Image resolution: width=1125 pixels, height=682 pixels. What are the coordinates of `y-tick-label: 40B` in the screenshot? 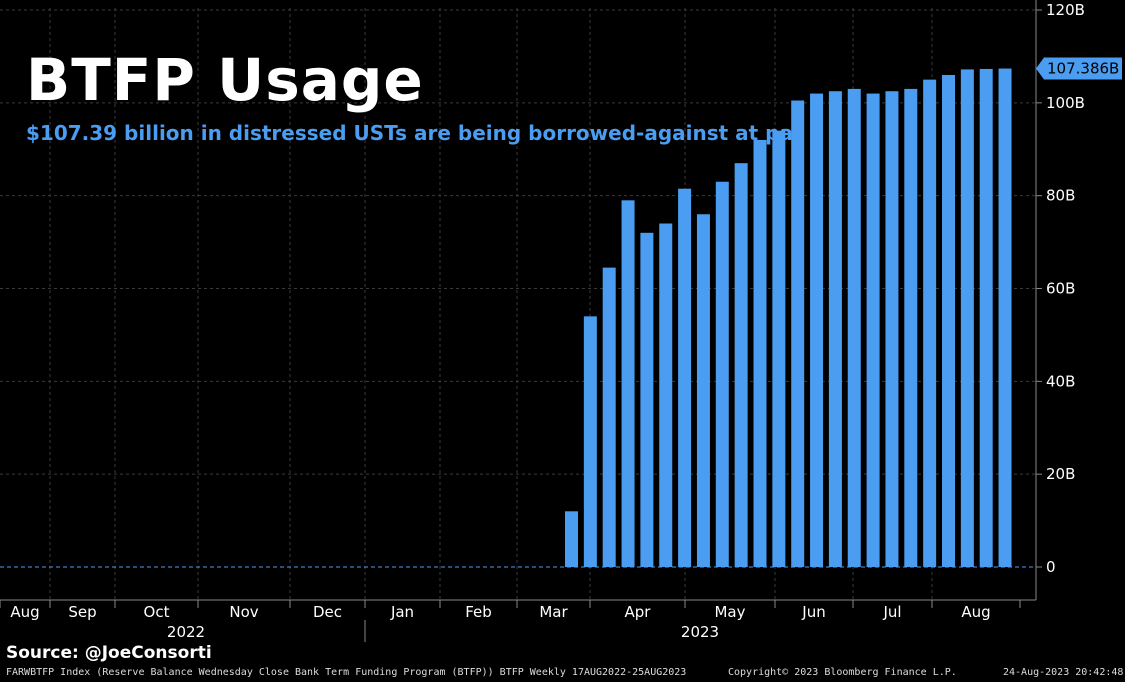 It's located at (1060, 381).